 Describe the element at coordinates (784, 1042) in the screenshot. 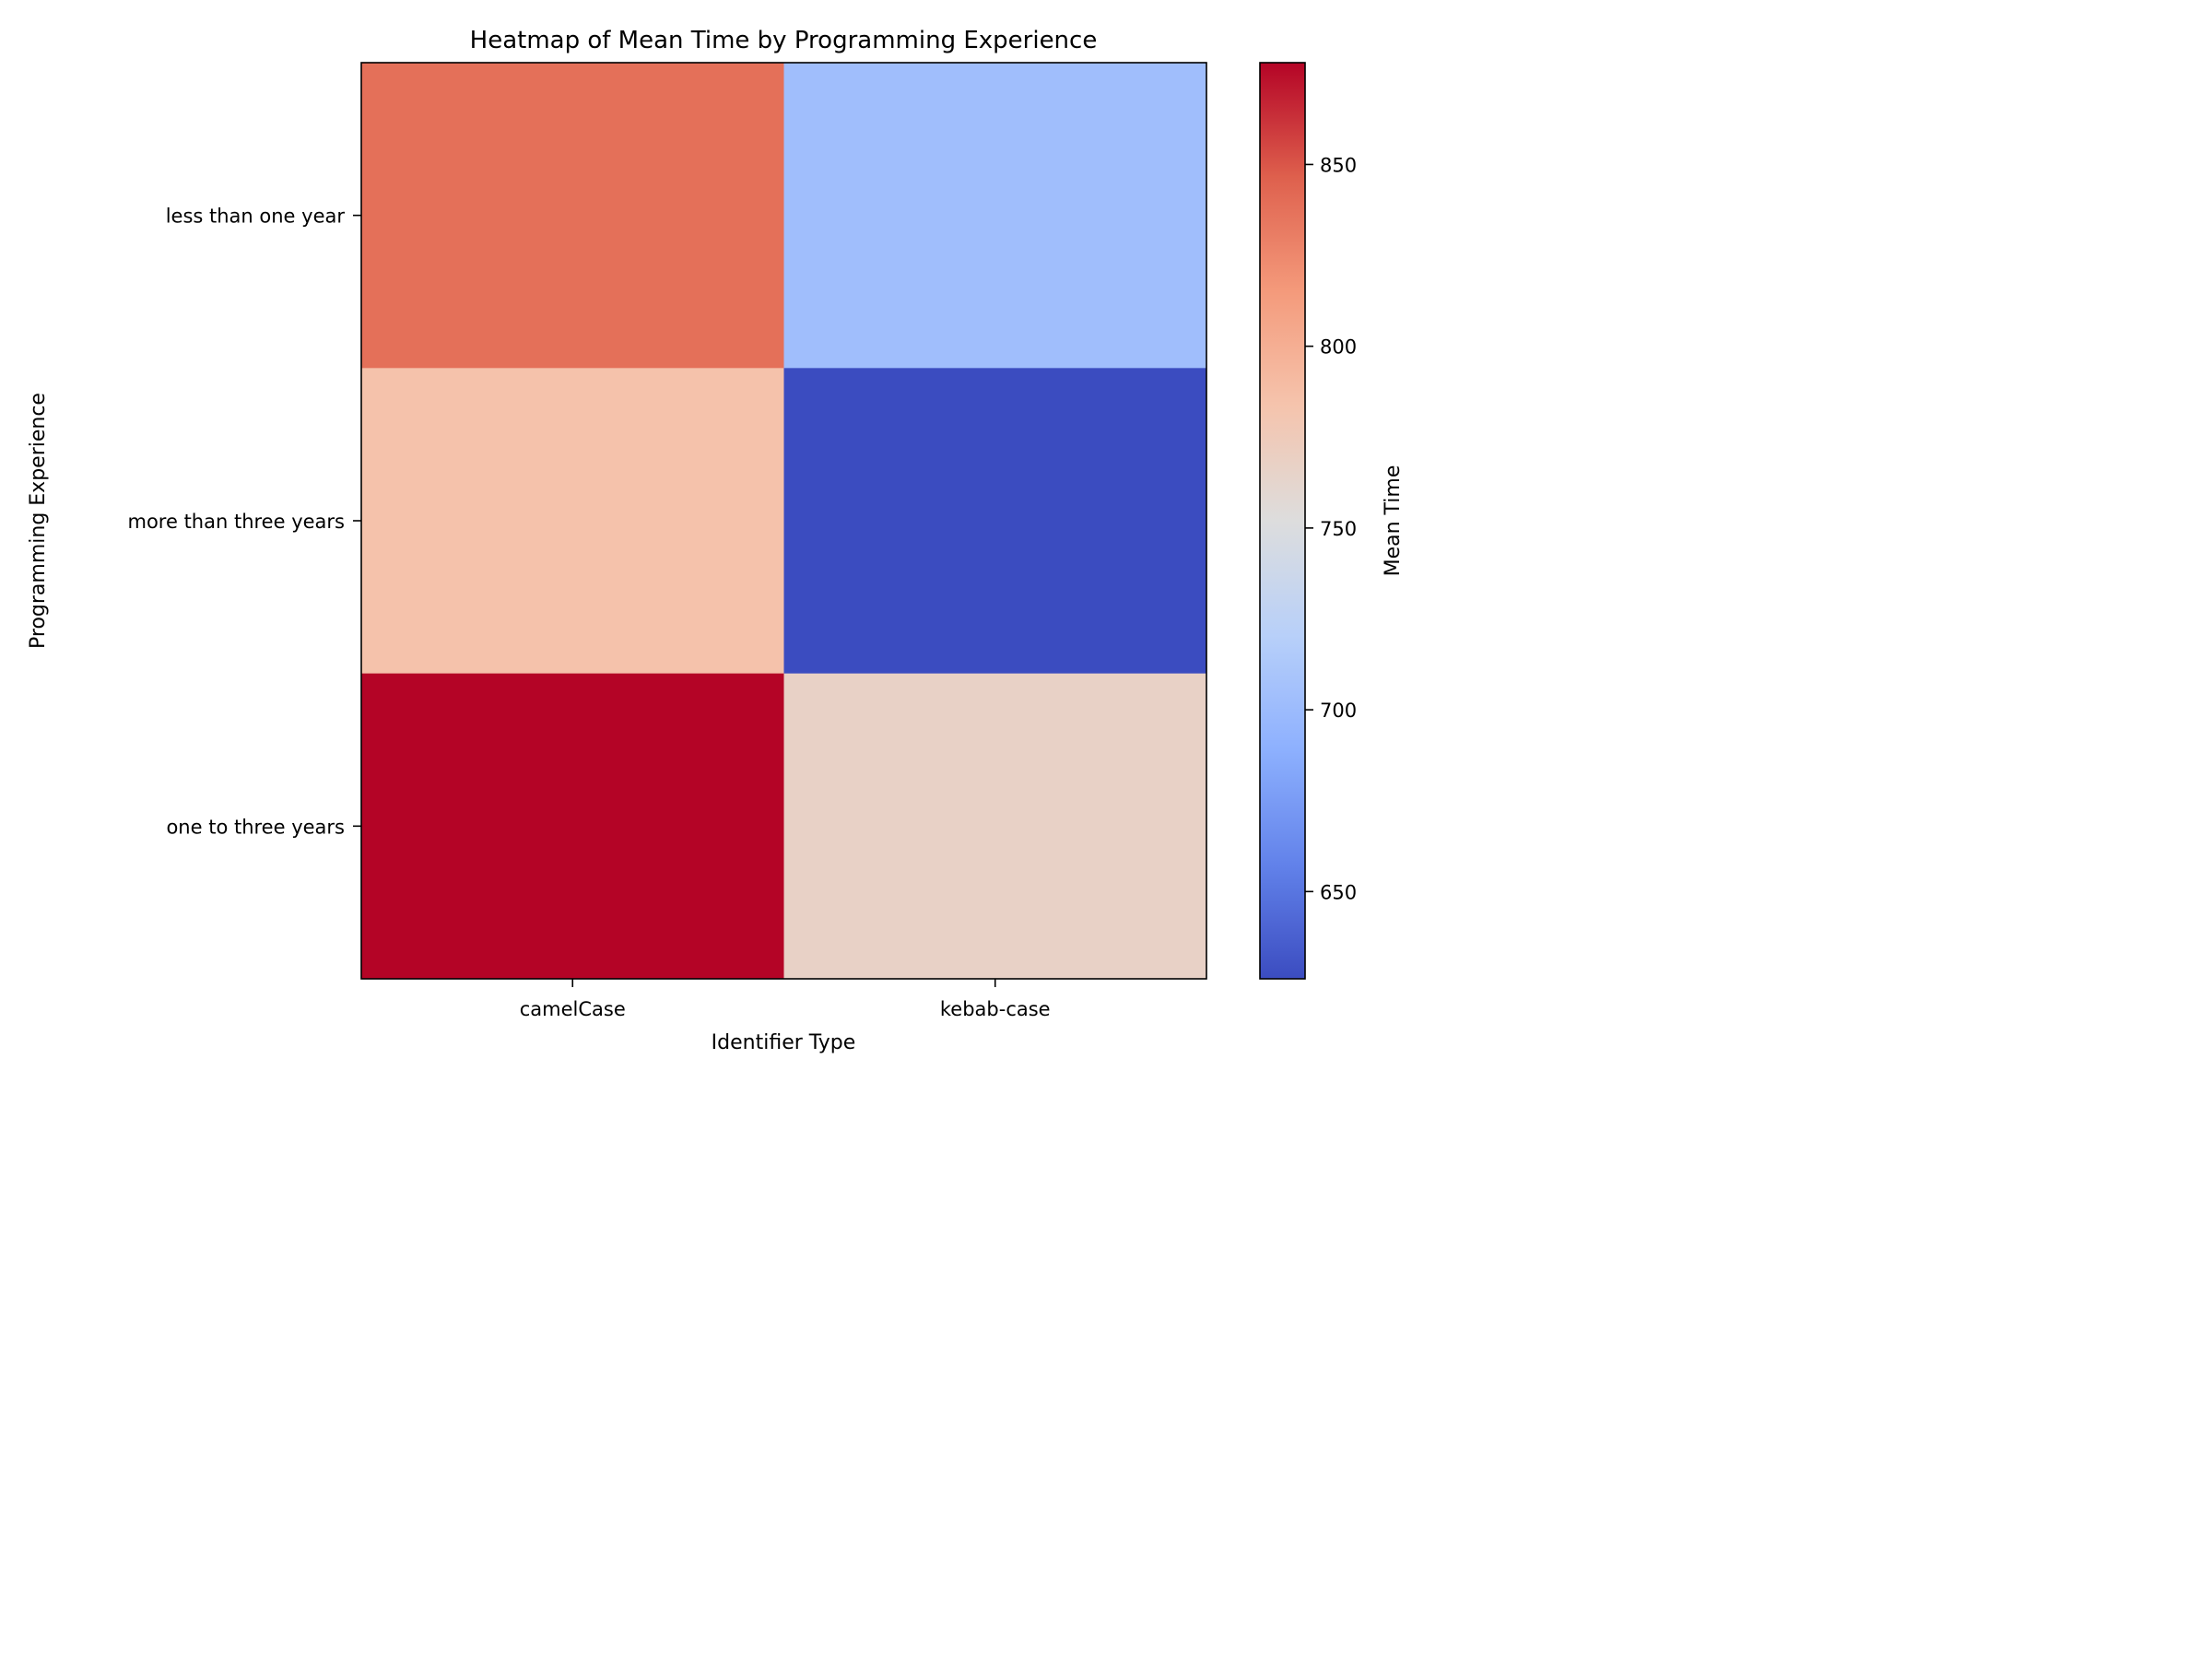

I see `x-axis-label: Identifier Type` at that location.